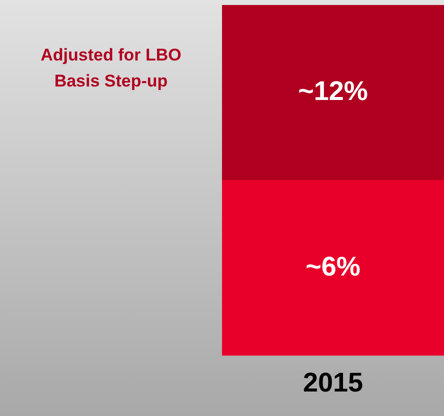 The height and width of the screenshot is (416, 444). What do you see at coordinates (333, 91) in the screenshot?
I see `total-label: ~12%` at bounding box center [333, 91].